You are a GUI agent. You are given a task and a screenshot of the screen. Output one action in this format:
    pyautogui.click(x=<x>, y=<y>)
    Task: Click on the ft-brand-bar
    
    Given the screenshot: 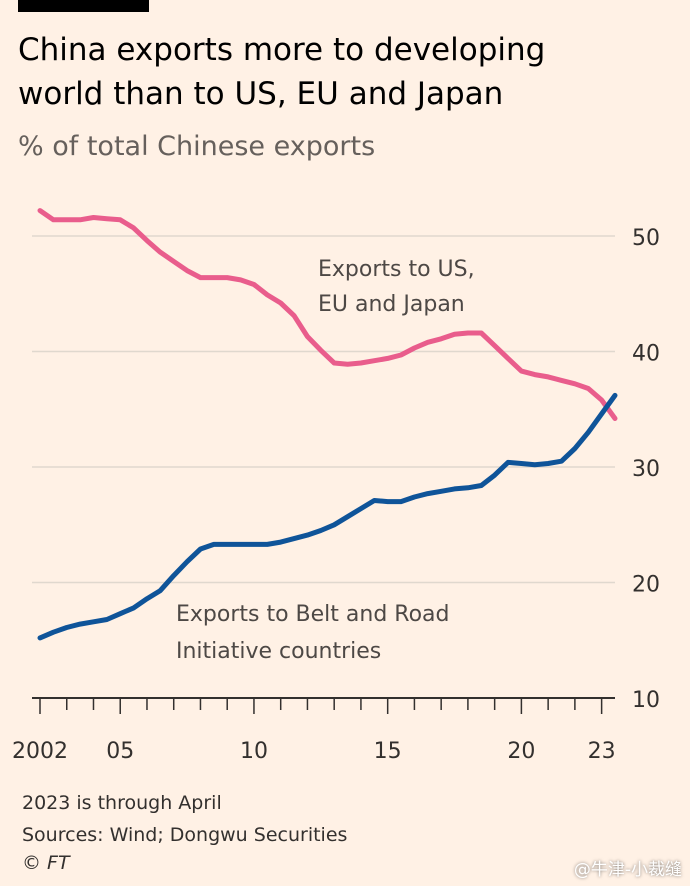 What is the action you would take?
    pyautogui.click(x=83, y=6)
    